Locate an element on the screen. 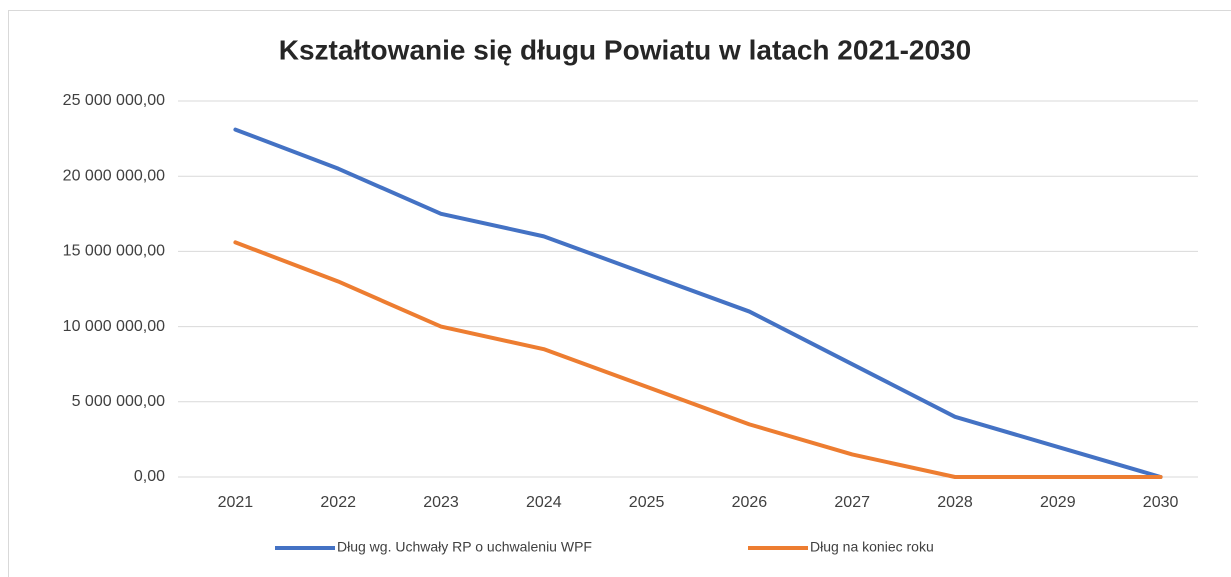 The image size is (1231, 577). y-tick-label: 5 000 000,00 is located at coordinates (119, 401).